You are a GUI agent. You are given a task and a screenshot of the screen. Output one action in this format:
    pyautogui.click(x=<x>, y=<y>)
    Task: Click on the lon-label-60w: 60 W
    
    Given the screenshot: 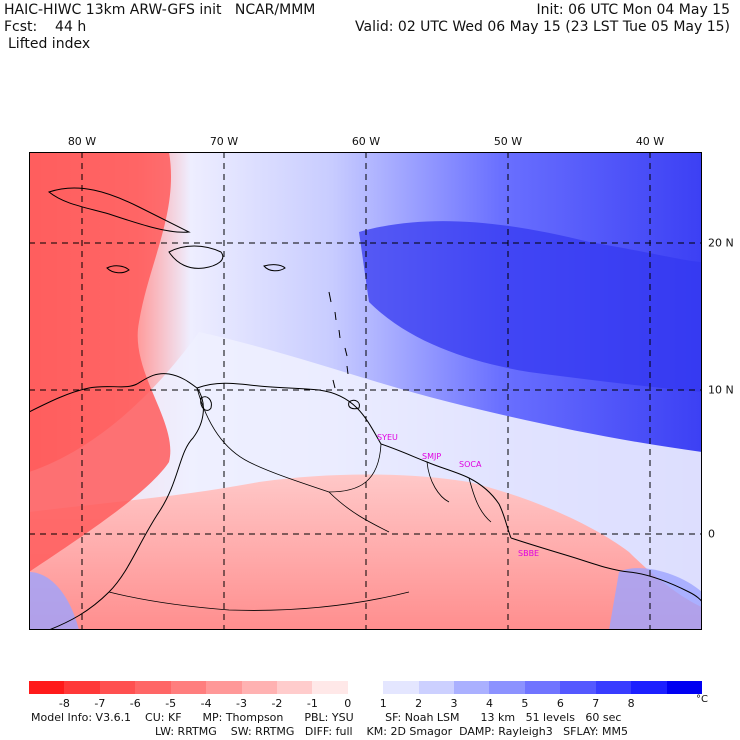 What is the action you would take?
    pyautogui.click(x=366, y=141)
    